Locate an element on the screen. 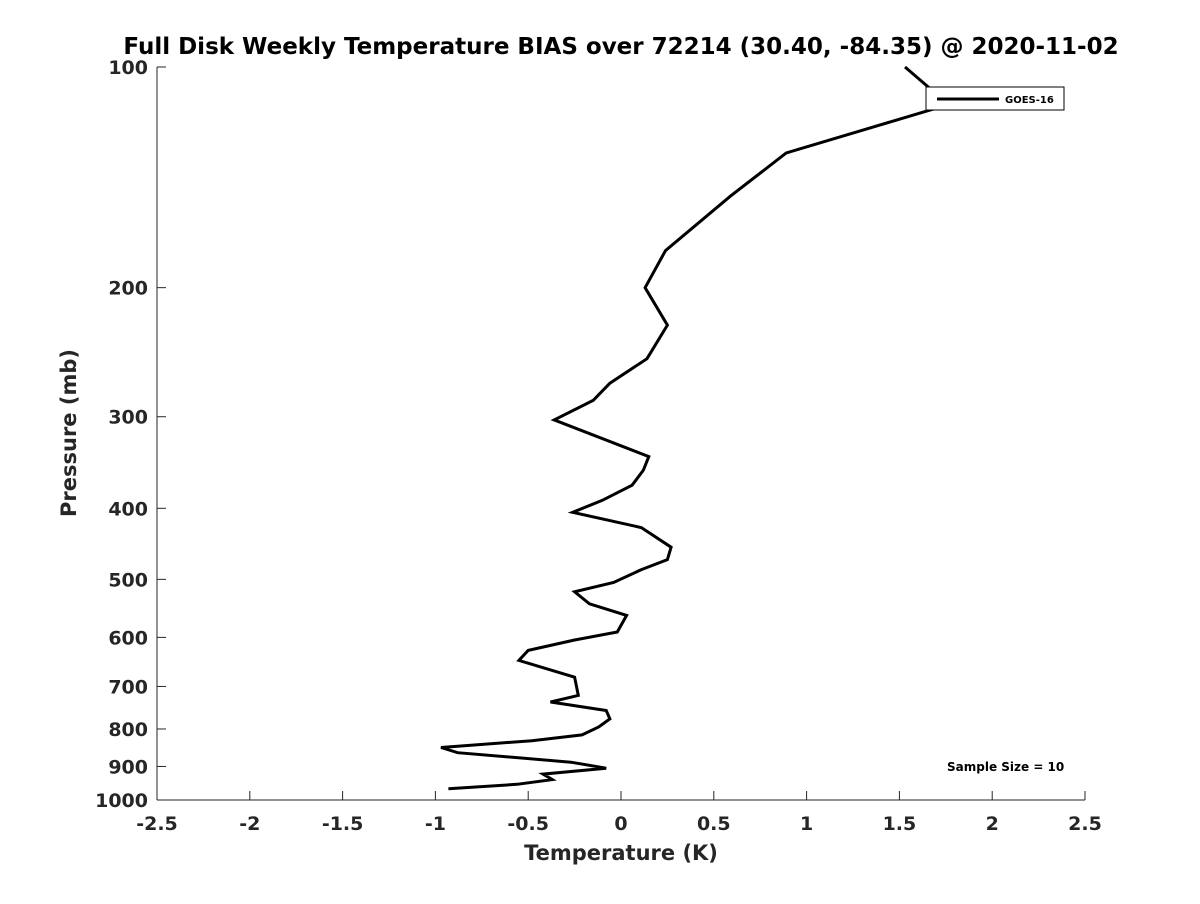 The image size is (1200, 904). x-tick-label: -1 is located at coordinates (435, 824).